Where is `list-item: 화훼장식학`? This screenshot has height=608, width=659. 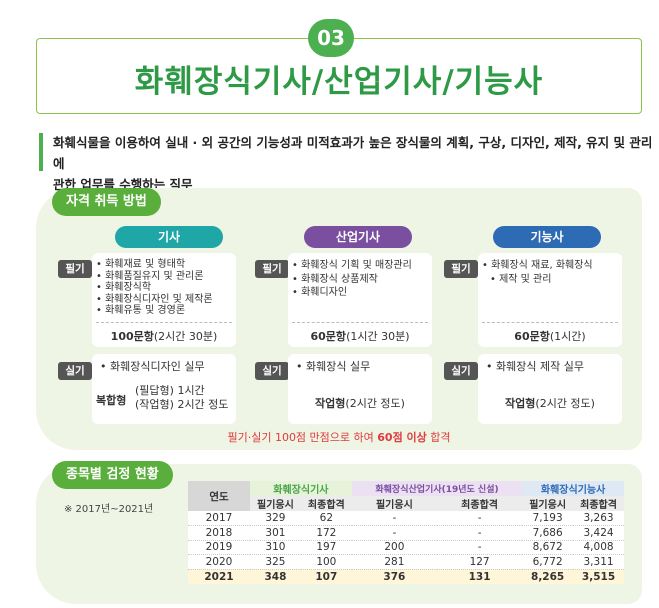
list-item: 화훼장식학 is located at coordinates (154, 288).